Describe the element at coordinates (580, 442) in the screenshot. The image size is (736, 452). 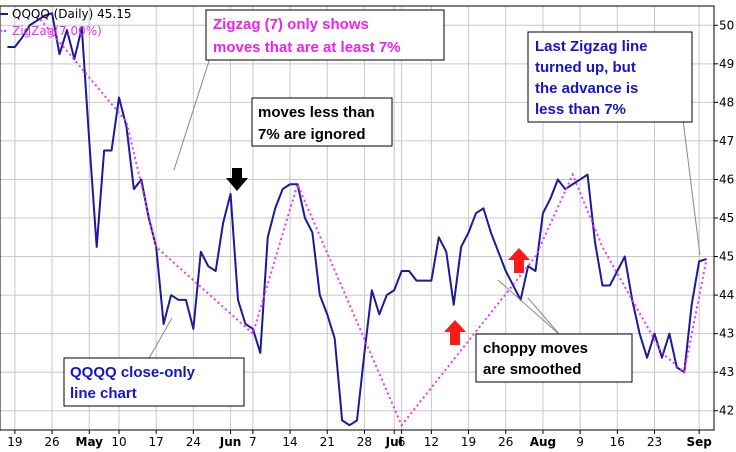
I see `x-tick-label: 9` at that location.